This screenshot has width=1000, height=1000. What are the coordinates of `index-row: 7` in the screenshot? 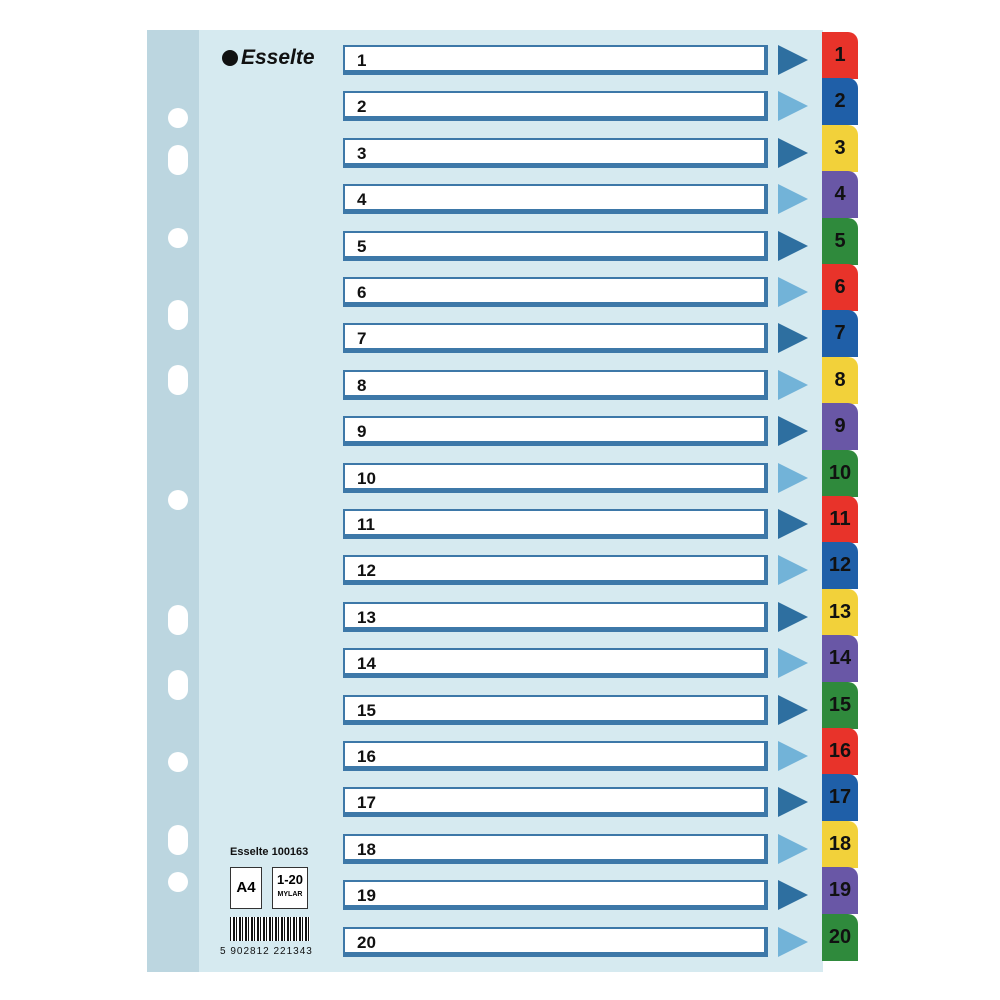 It's located at (555, 338).